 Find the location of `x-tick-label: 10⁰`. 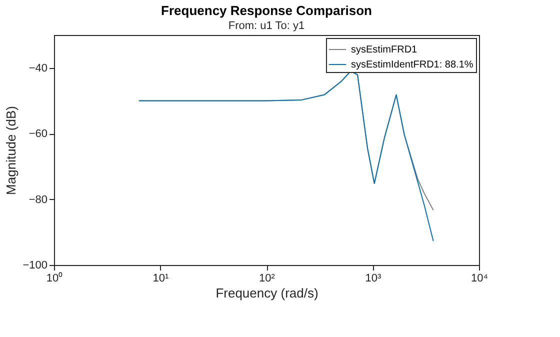

x-tick-label: 10⁰ is located at coordinates (54, 278).